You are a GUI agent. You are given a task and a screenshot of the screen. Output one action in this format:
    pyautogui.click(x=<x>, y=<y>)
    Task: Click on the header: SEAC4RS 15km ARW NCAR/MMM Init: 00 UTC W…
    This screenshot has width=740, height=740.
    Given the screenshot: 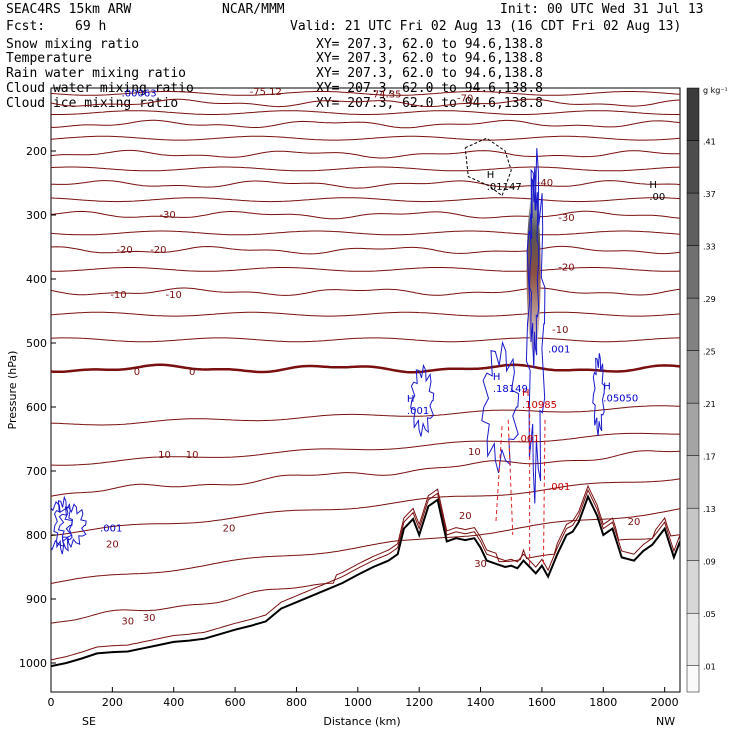 What is the action you would take?
    pyautogui.click(x=355, y=18)
    